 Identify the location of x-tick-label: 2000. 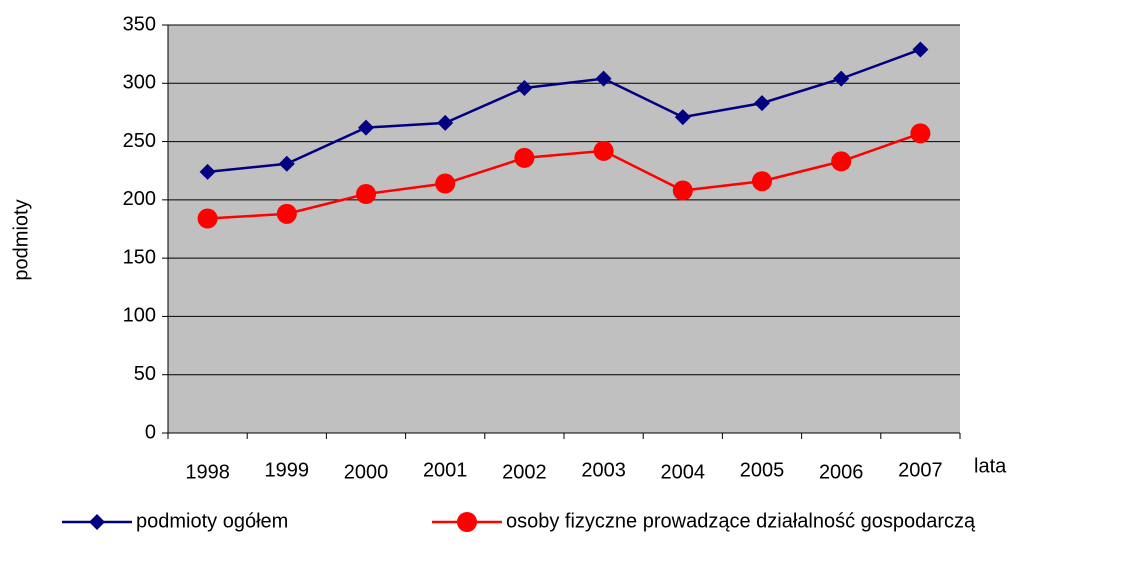
(366, 472).